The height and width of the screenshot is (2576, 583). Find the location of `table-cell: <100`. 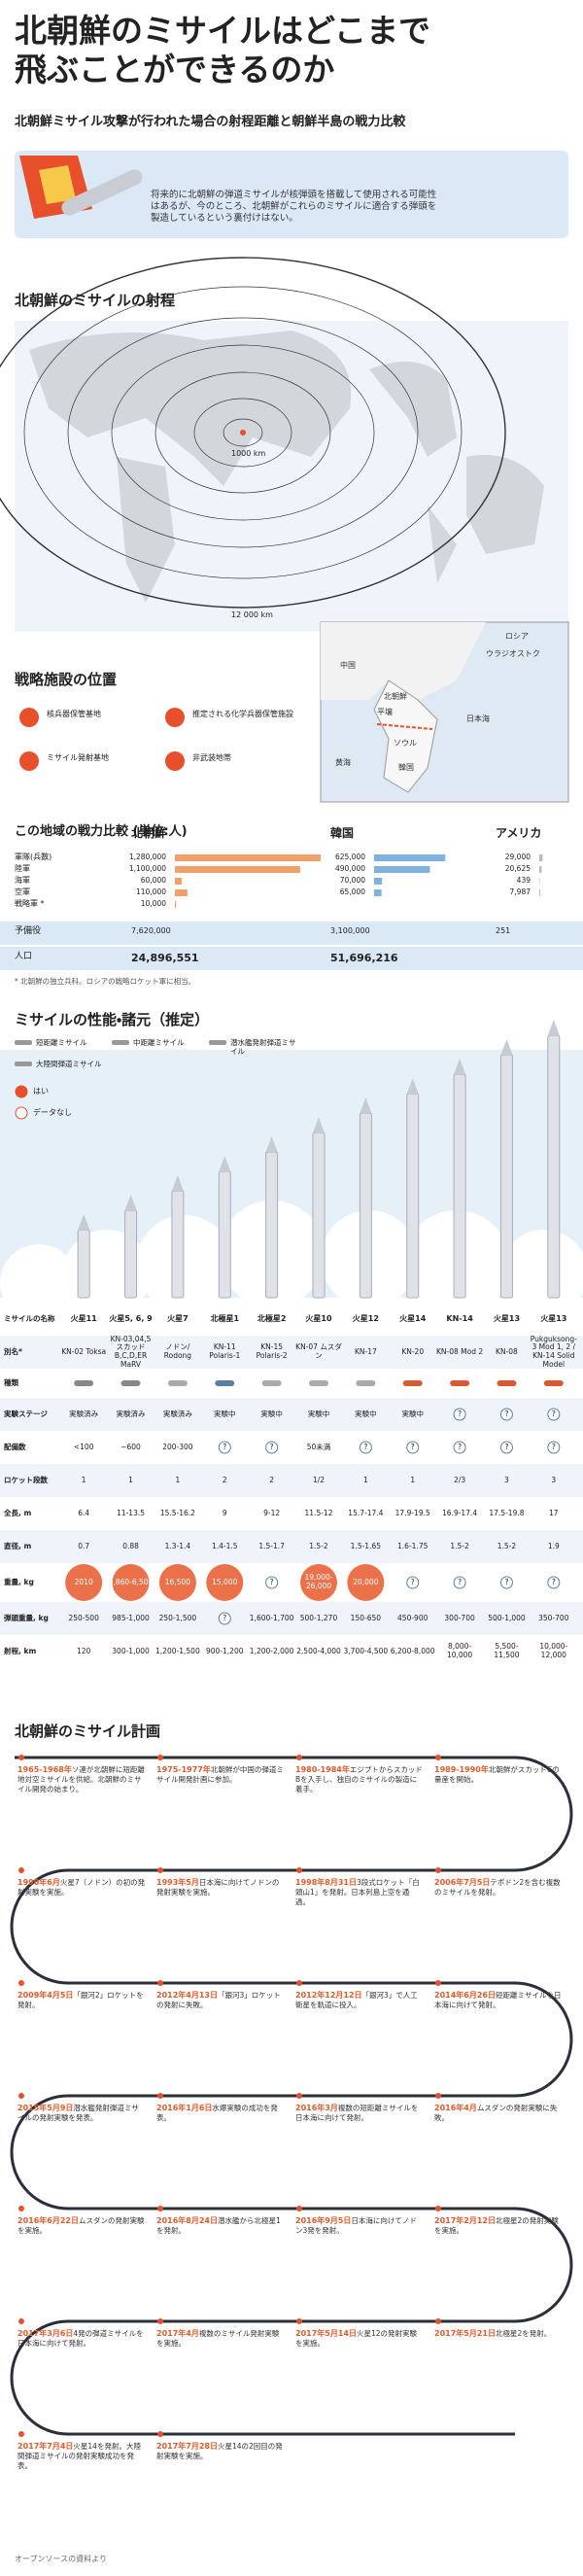

table-cell: <100 is located at coordinates (83, 1446).